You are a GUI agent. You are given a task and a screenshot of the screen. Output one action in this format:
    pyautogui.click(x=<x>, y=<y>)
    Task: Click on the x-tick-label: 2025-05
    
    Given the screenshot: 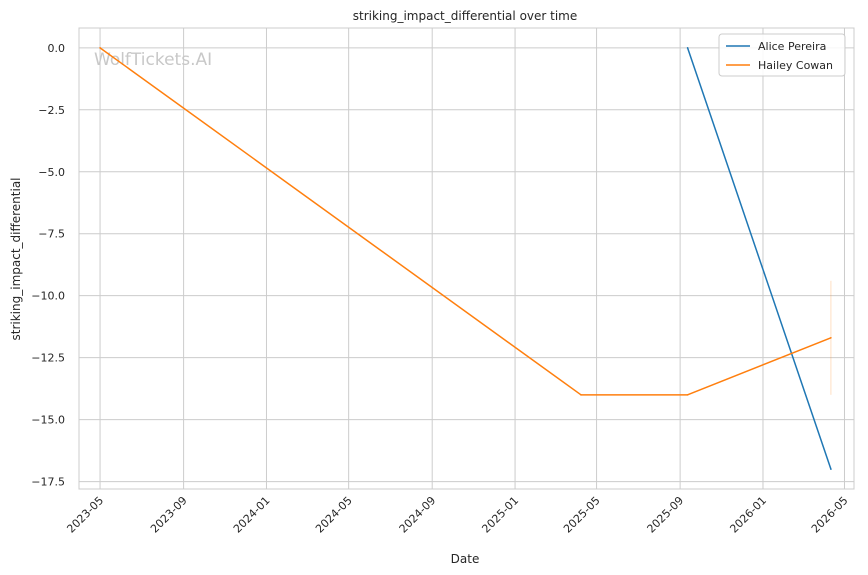 What is the action you would take?
    pyautogui.click(x=582, y=515)
    